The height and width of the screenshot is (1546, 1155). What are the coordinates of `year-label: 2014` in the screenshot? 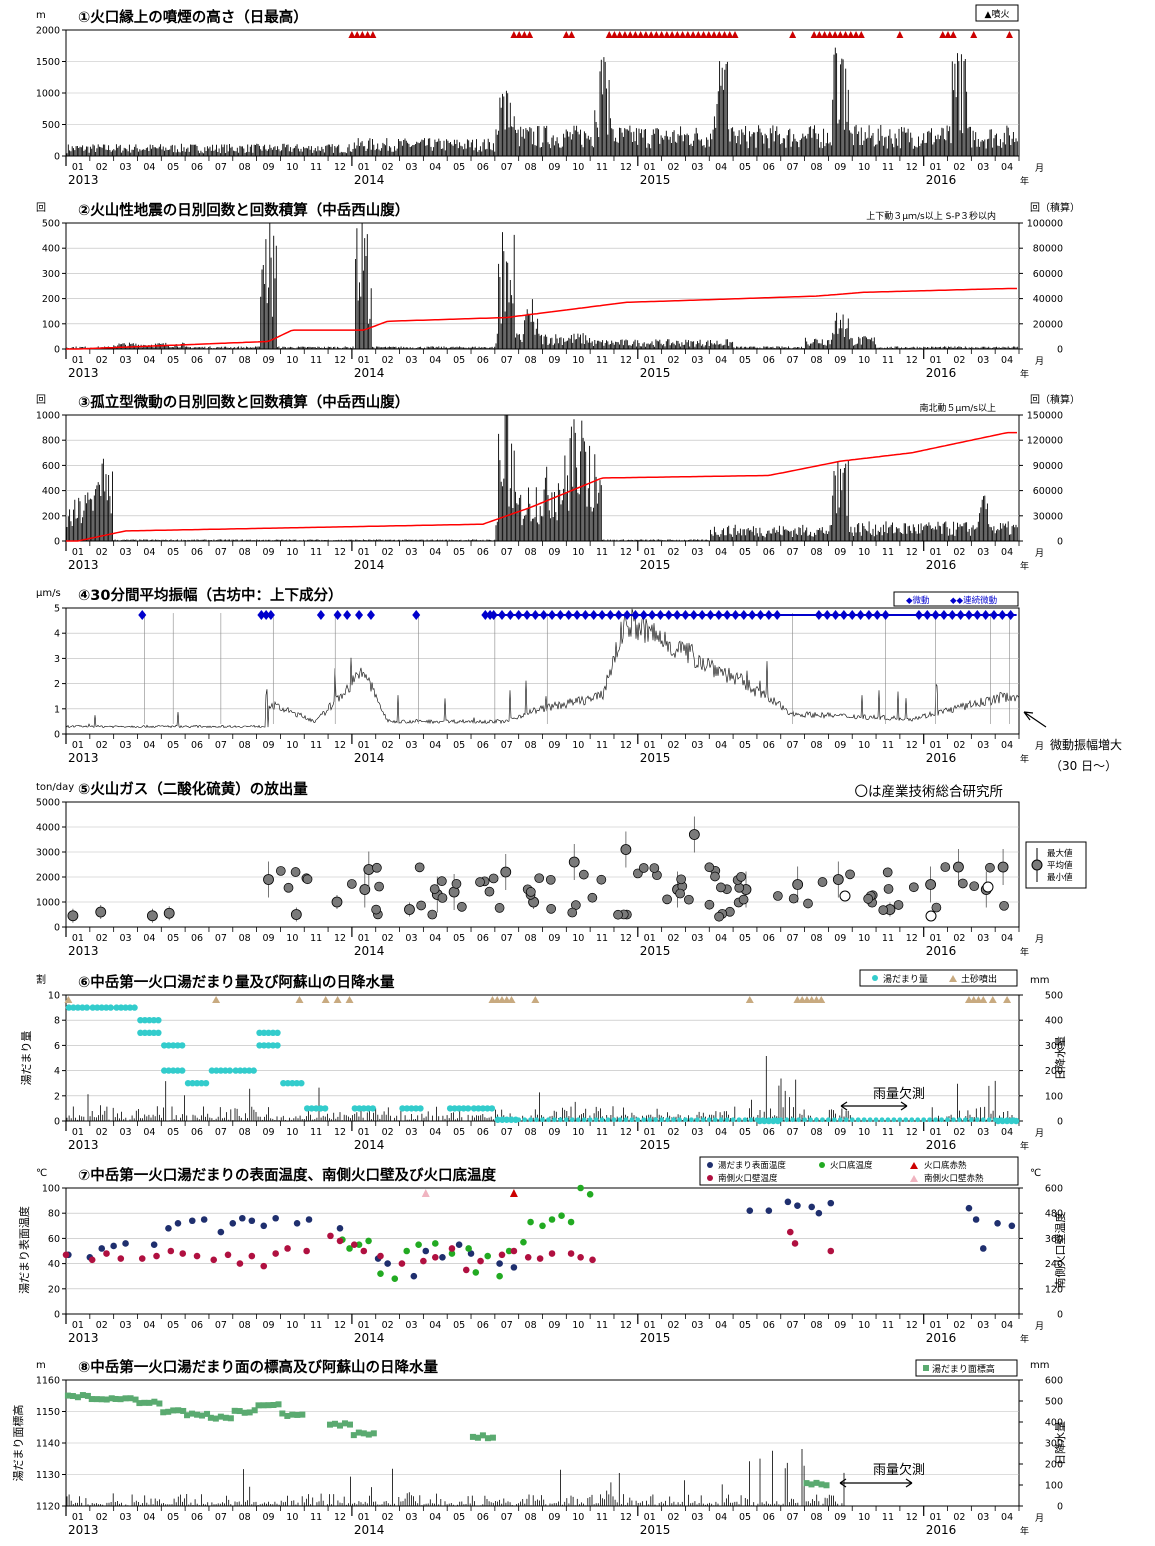 It's located at (369, 565).